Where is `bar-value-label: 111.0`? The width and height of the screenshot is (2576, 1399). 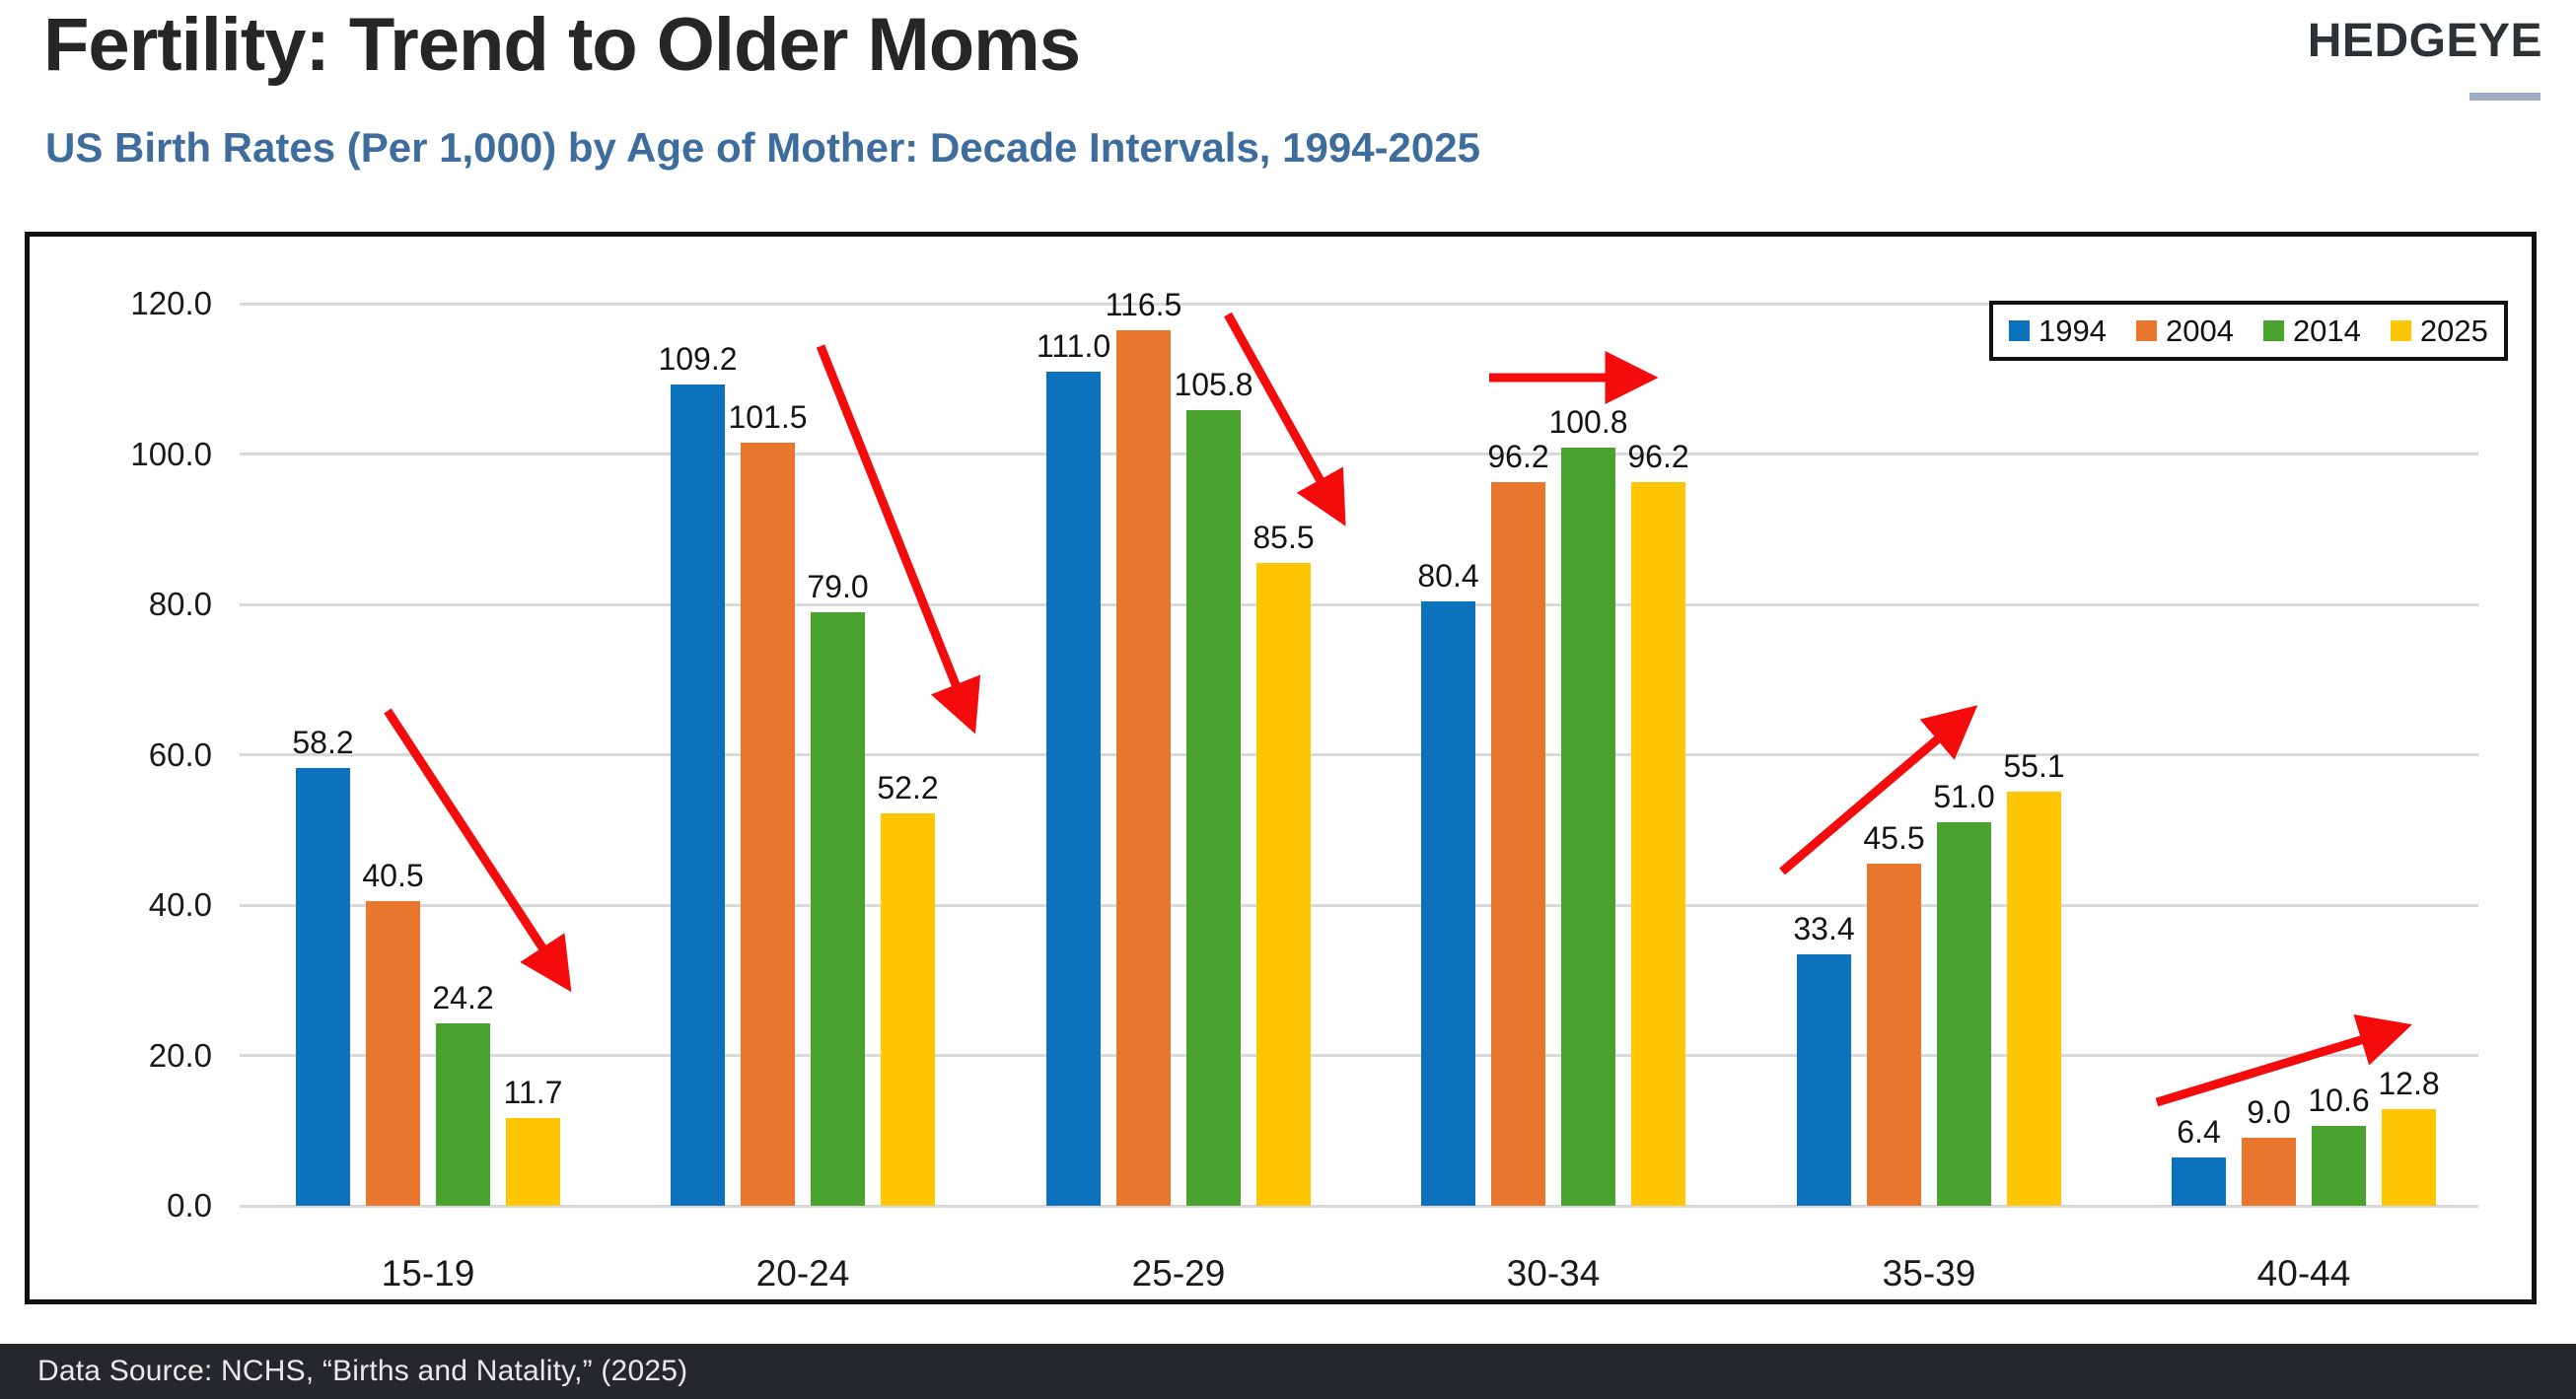
bar-value-label: 111.0 is located at coordinates (1073, 345).